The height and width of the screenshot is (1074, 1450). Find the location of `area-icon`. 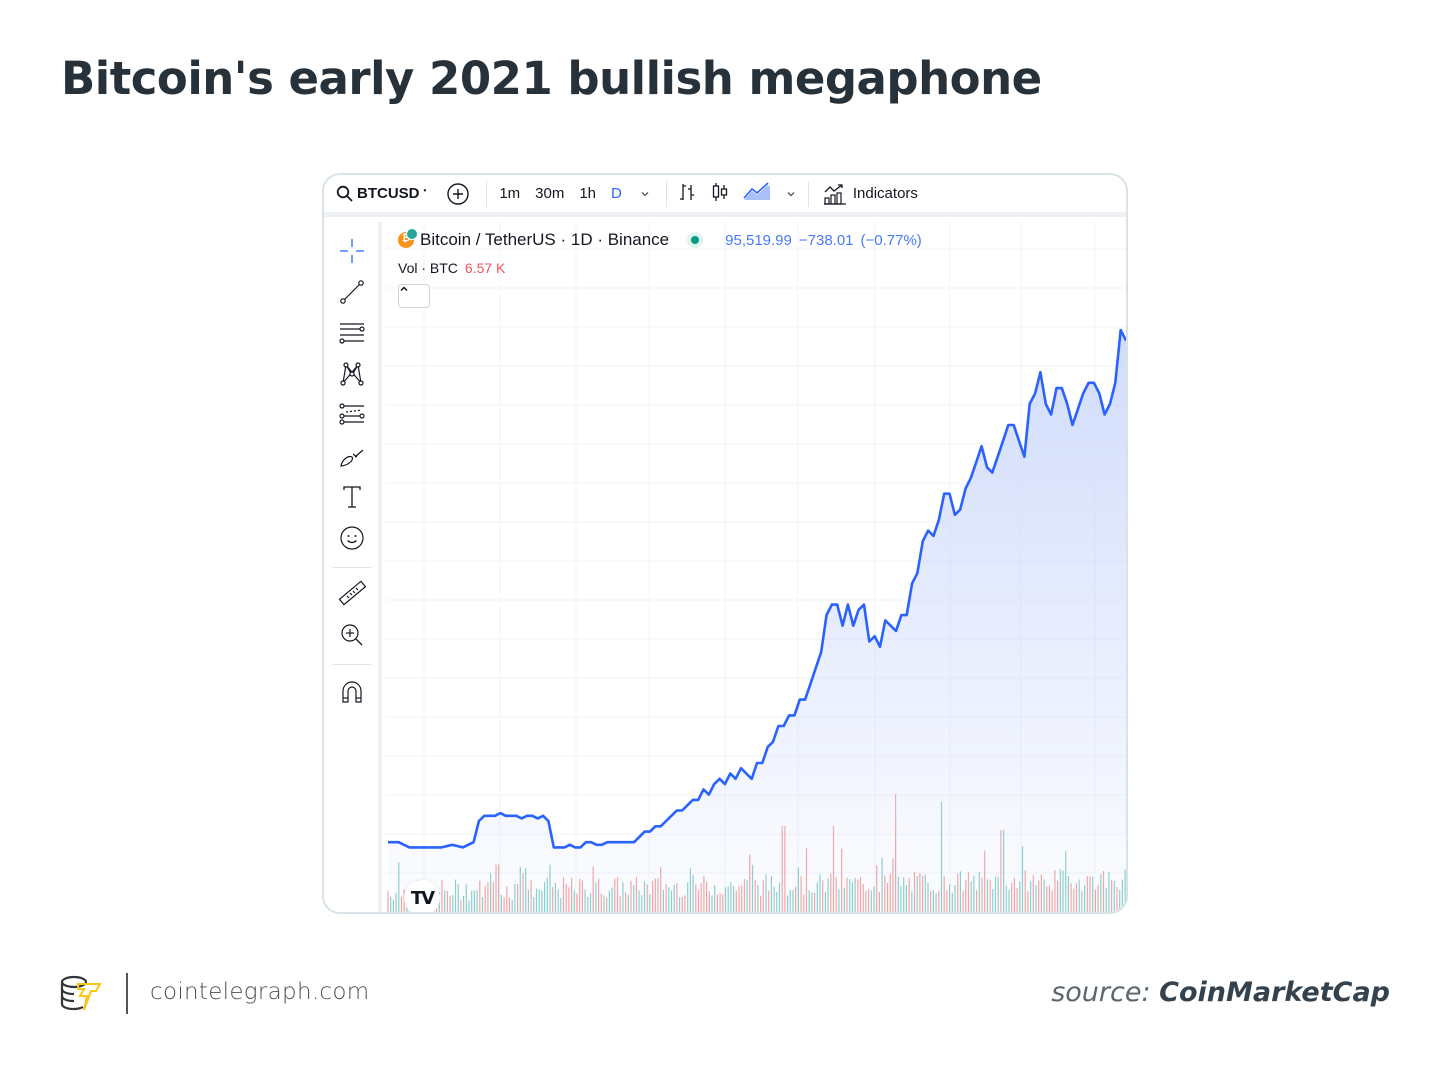

area-icon is located at coordinates (757, 194).